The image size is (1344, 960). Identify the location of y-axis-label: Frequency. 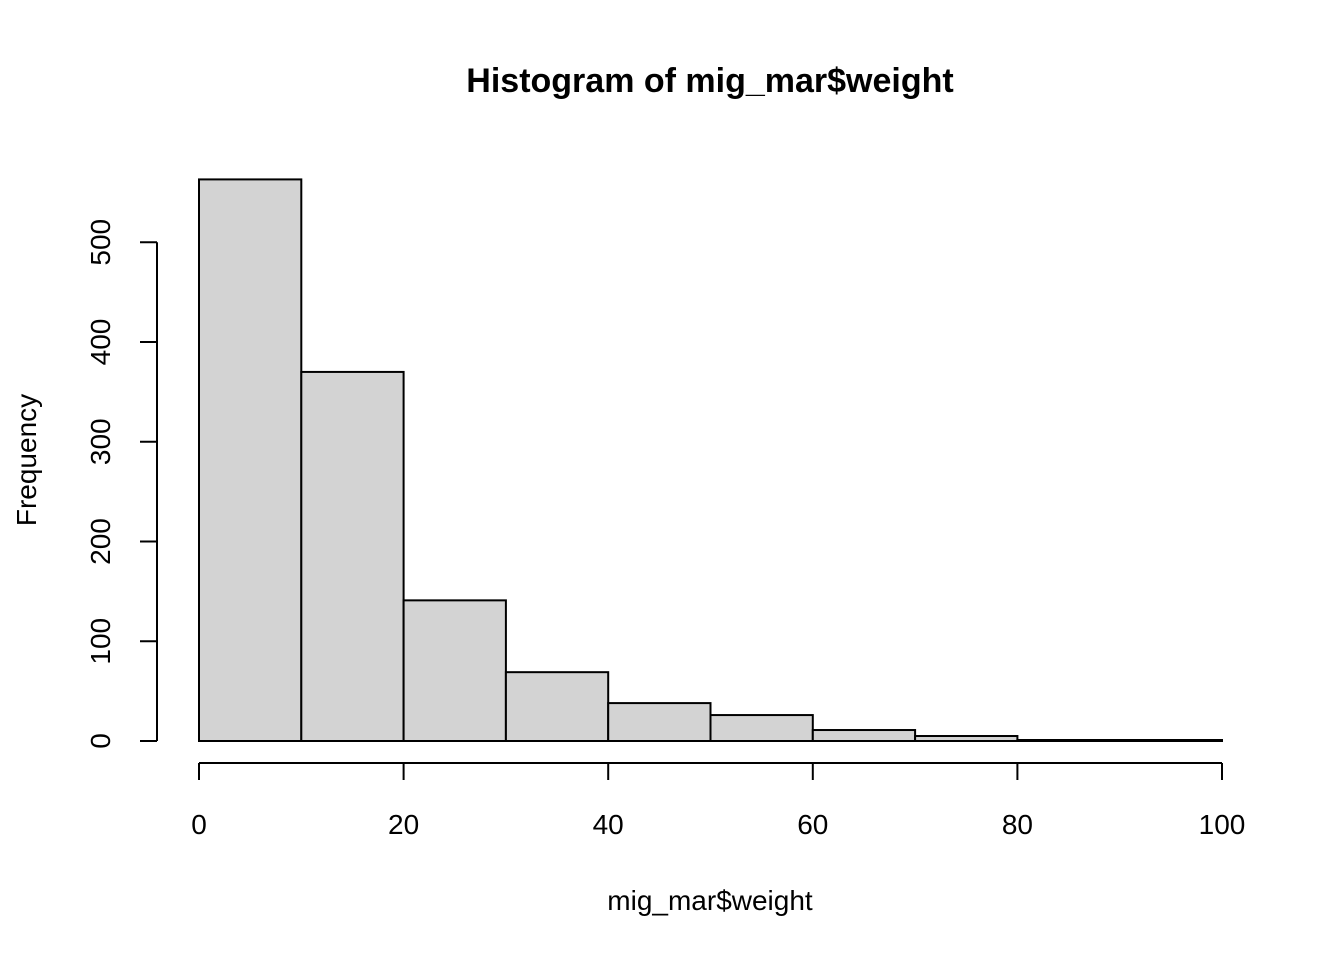
(26, 460).